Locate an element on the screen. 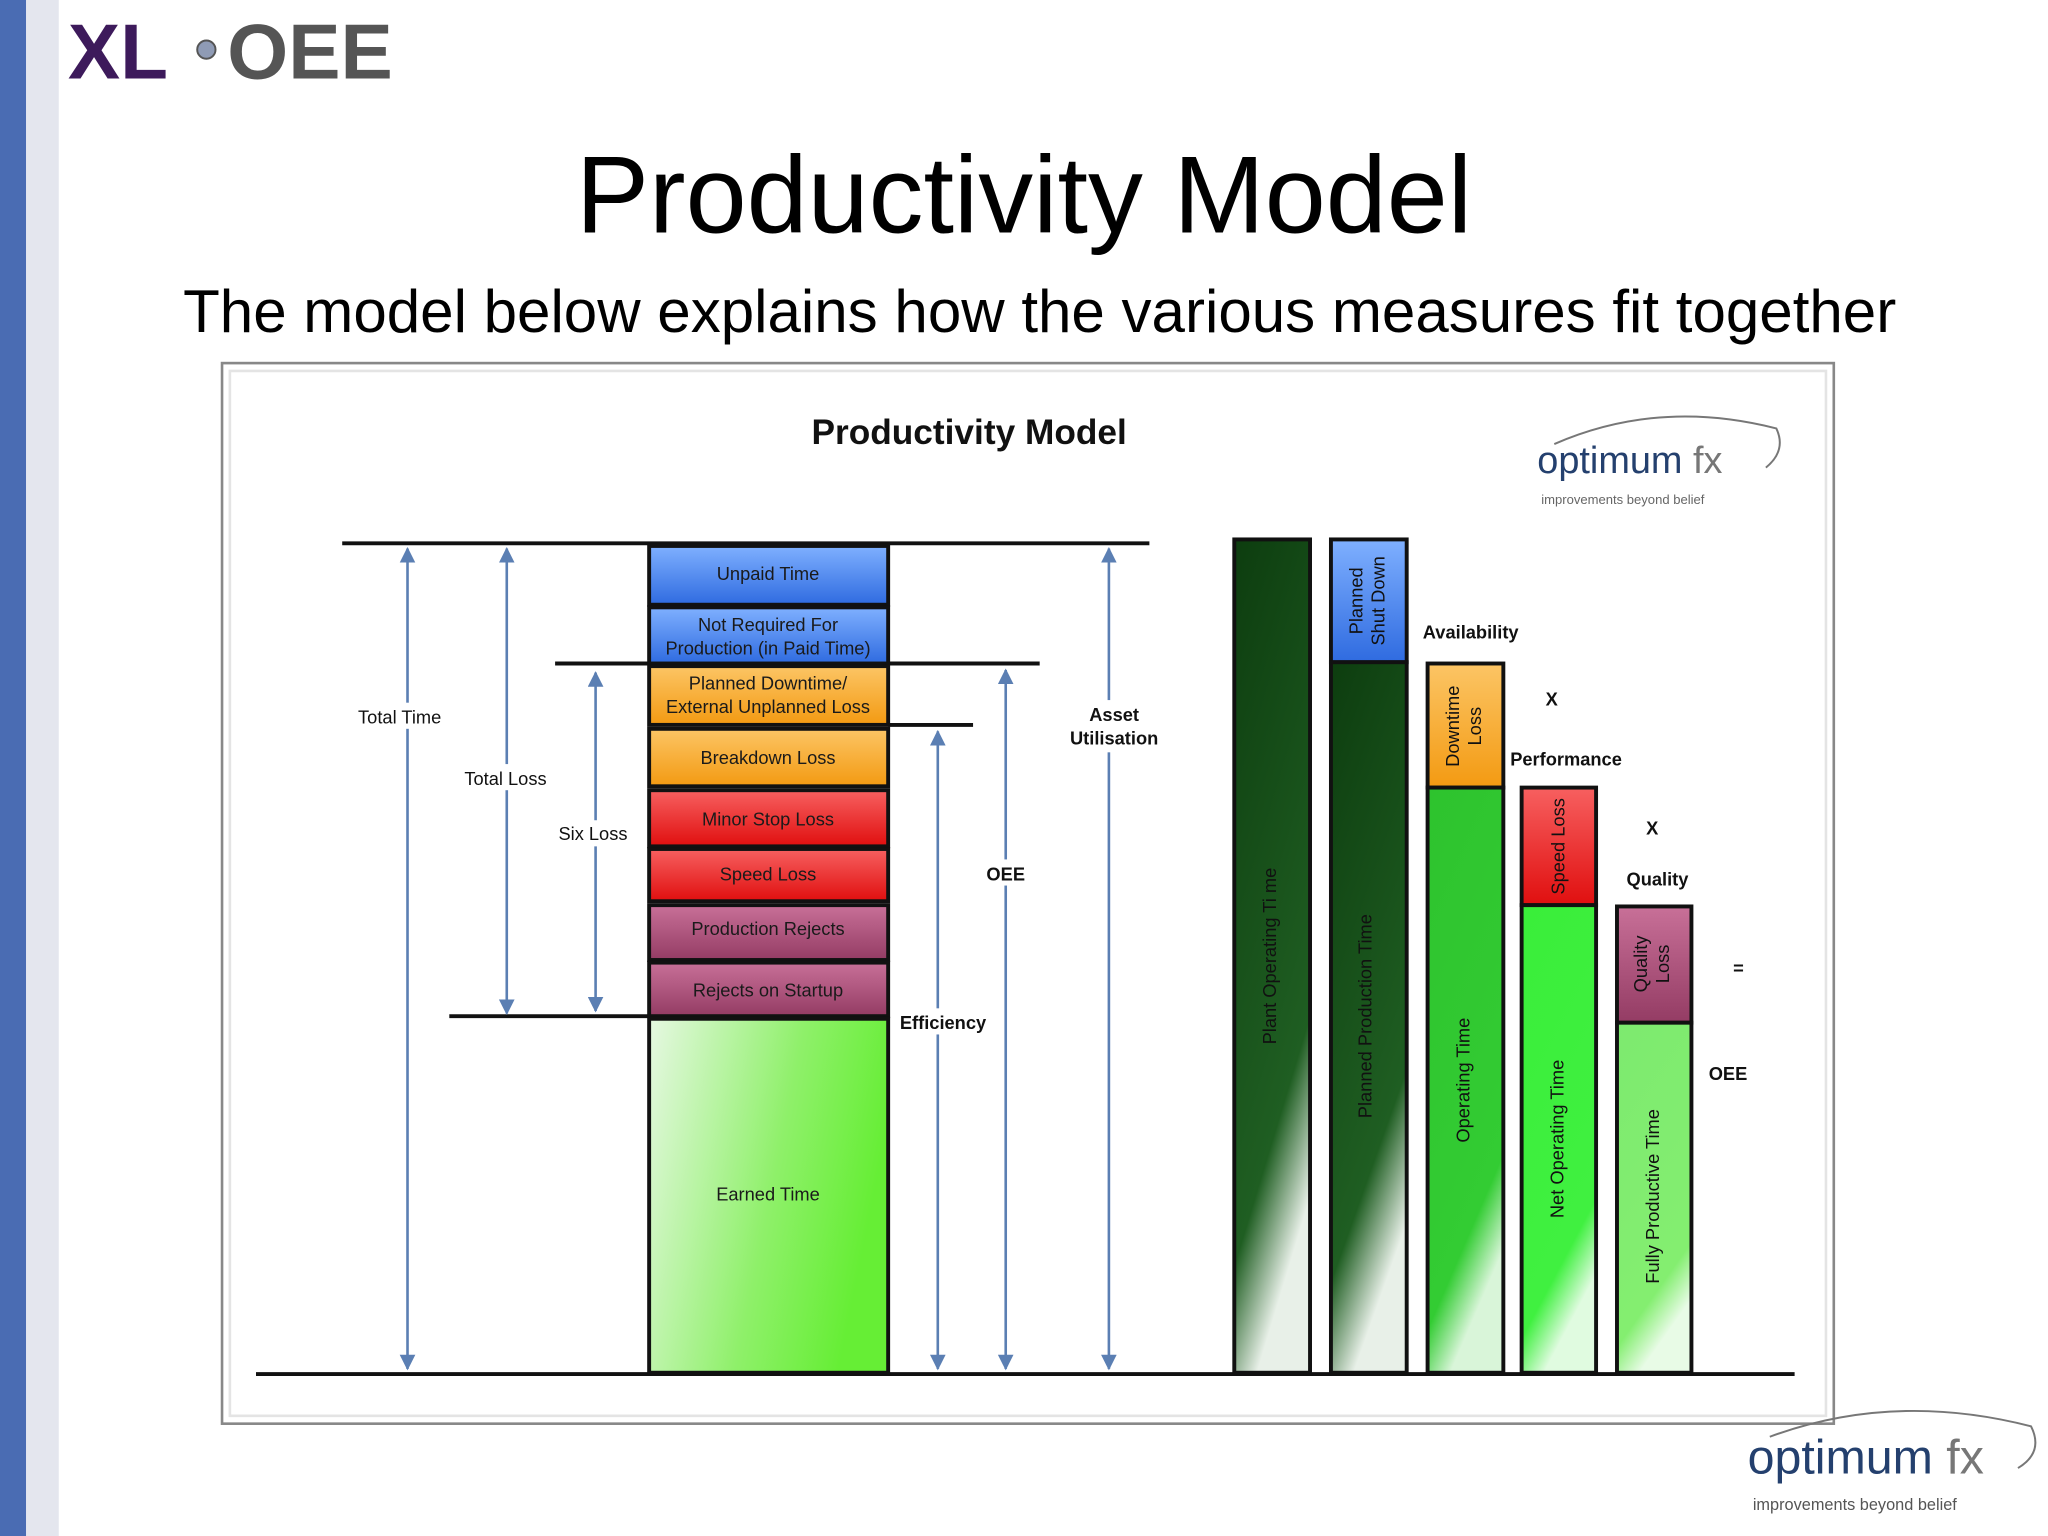 The height and width of the screenshot is (1536, 2048). label-line: Downtime is located at coordinates (1452, 726).